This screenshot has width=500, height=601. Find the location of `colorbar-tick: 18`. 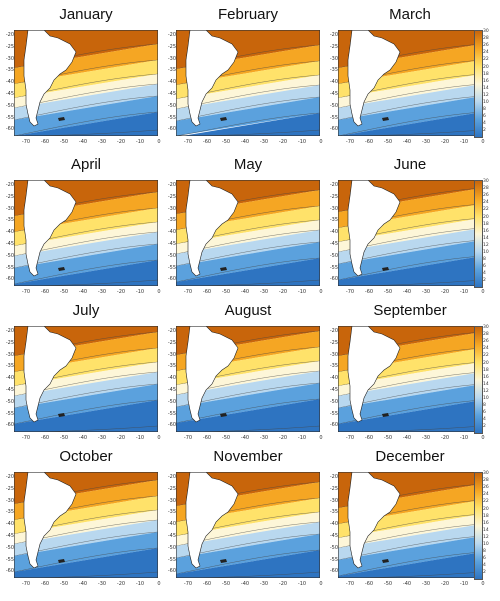

colorbar-tick: 18 is located at coordinates (486, 224).